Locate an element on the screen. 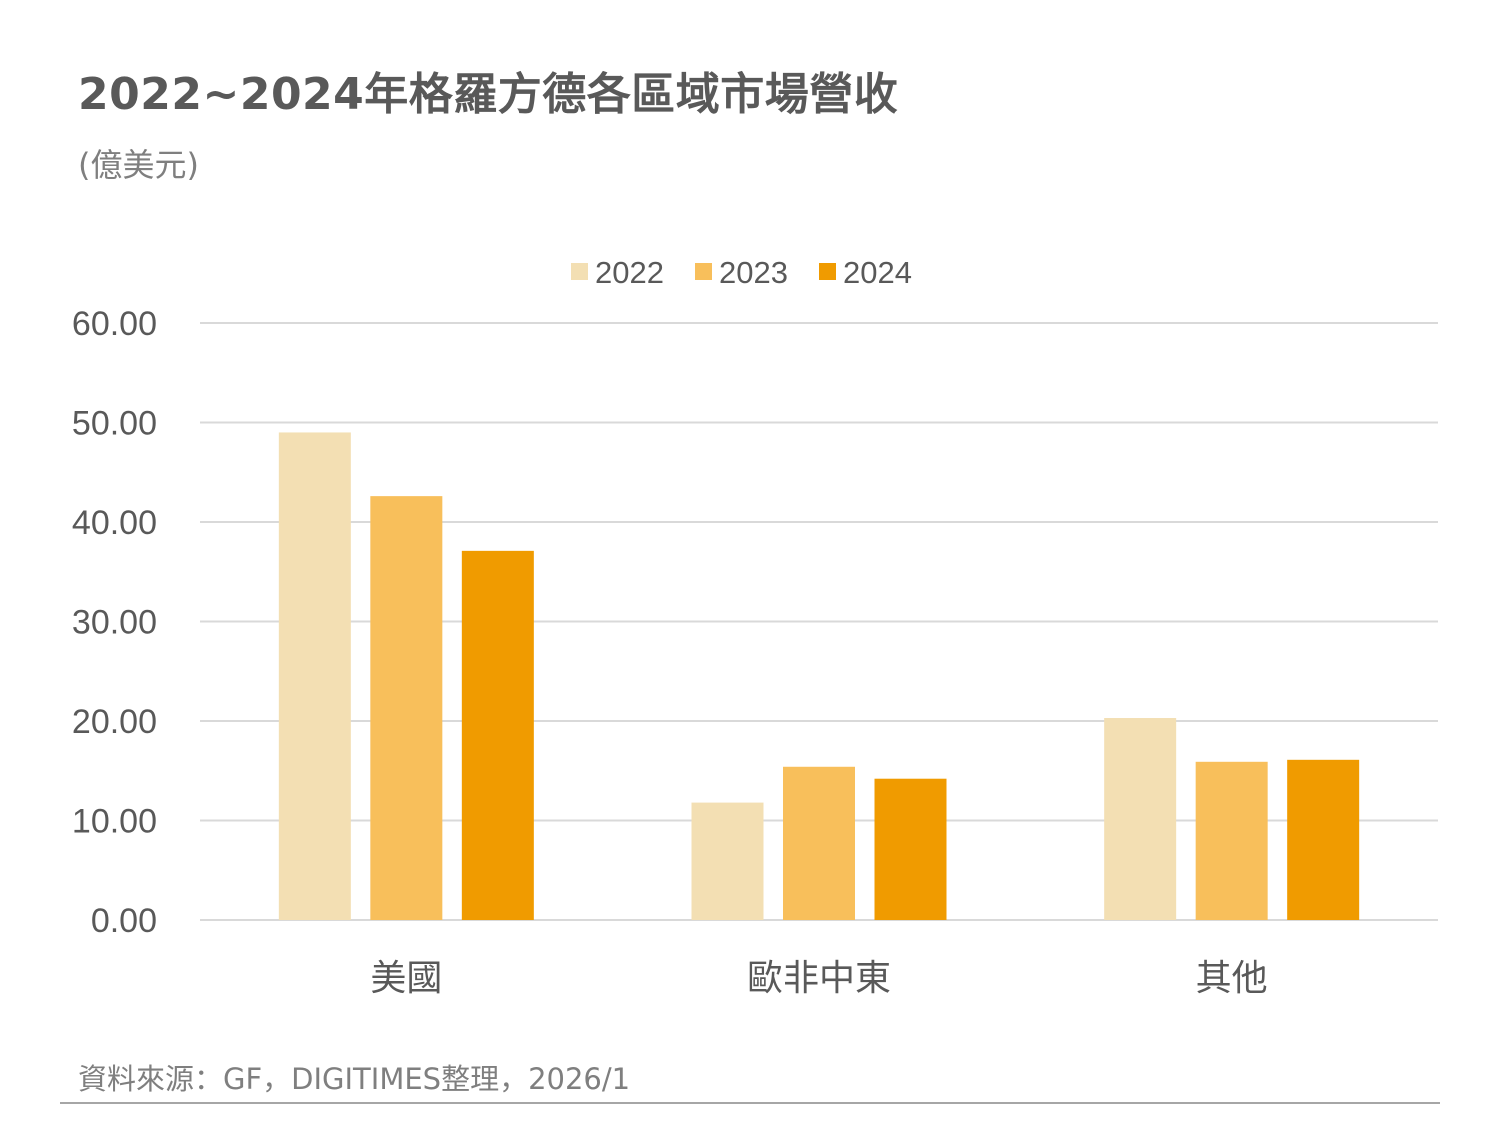 This screenshot has width=1500, height=1125. y-tick-label: 10.00 is located at coordinates (114, 822).